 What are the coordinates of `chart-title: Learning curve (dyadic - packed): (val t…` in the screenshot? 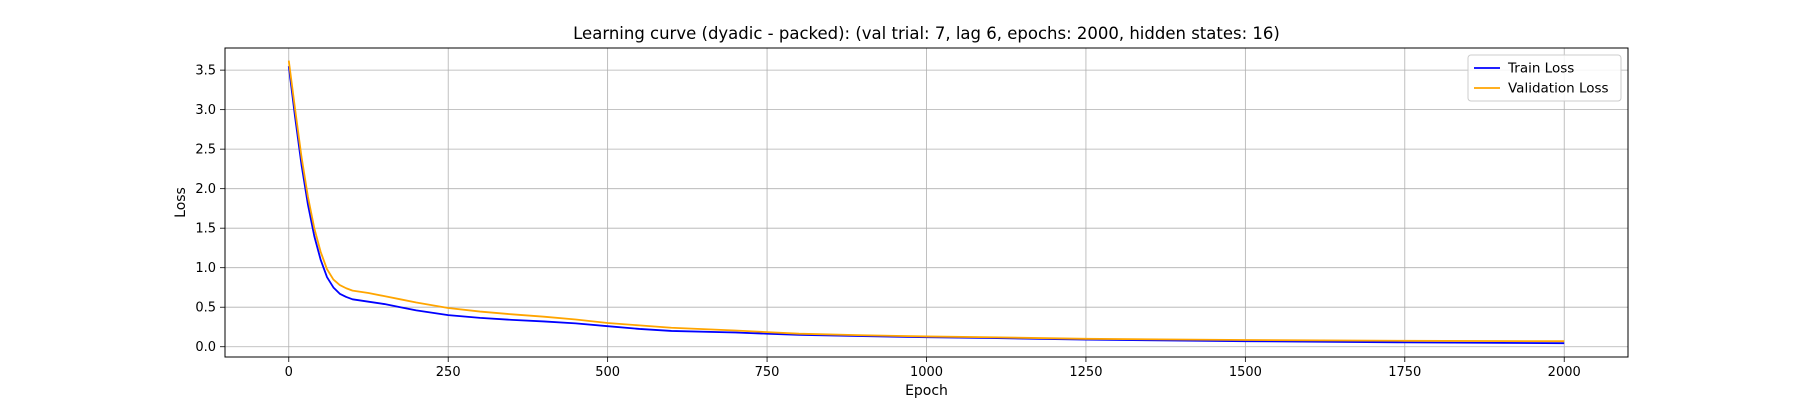 It's located at (926, 33).